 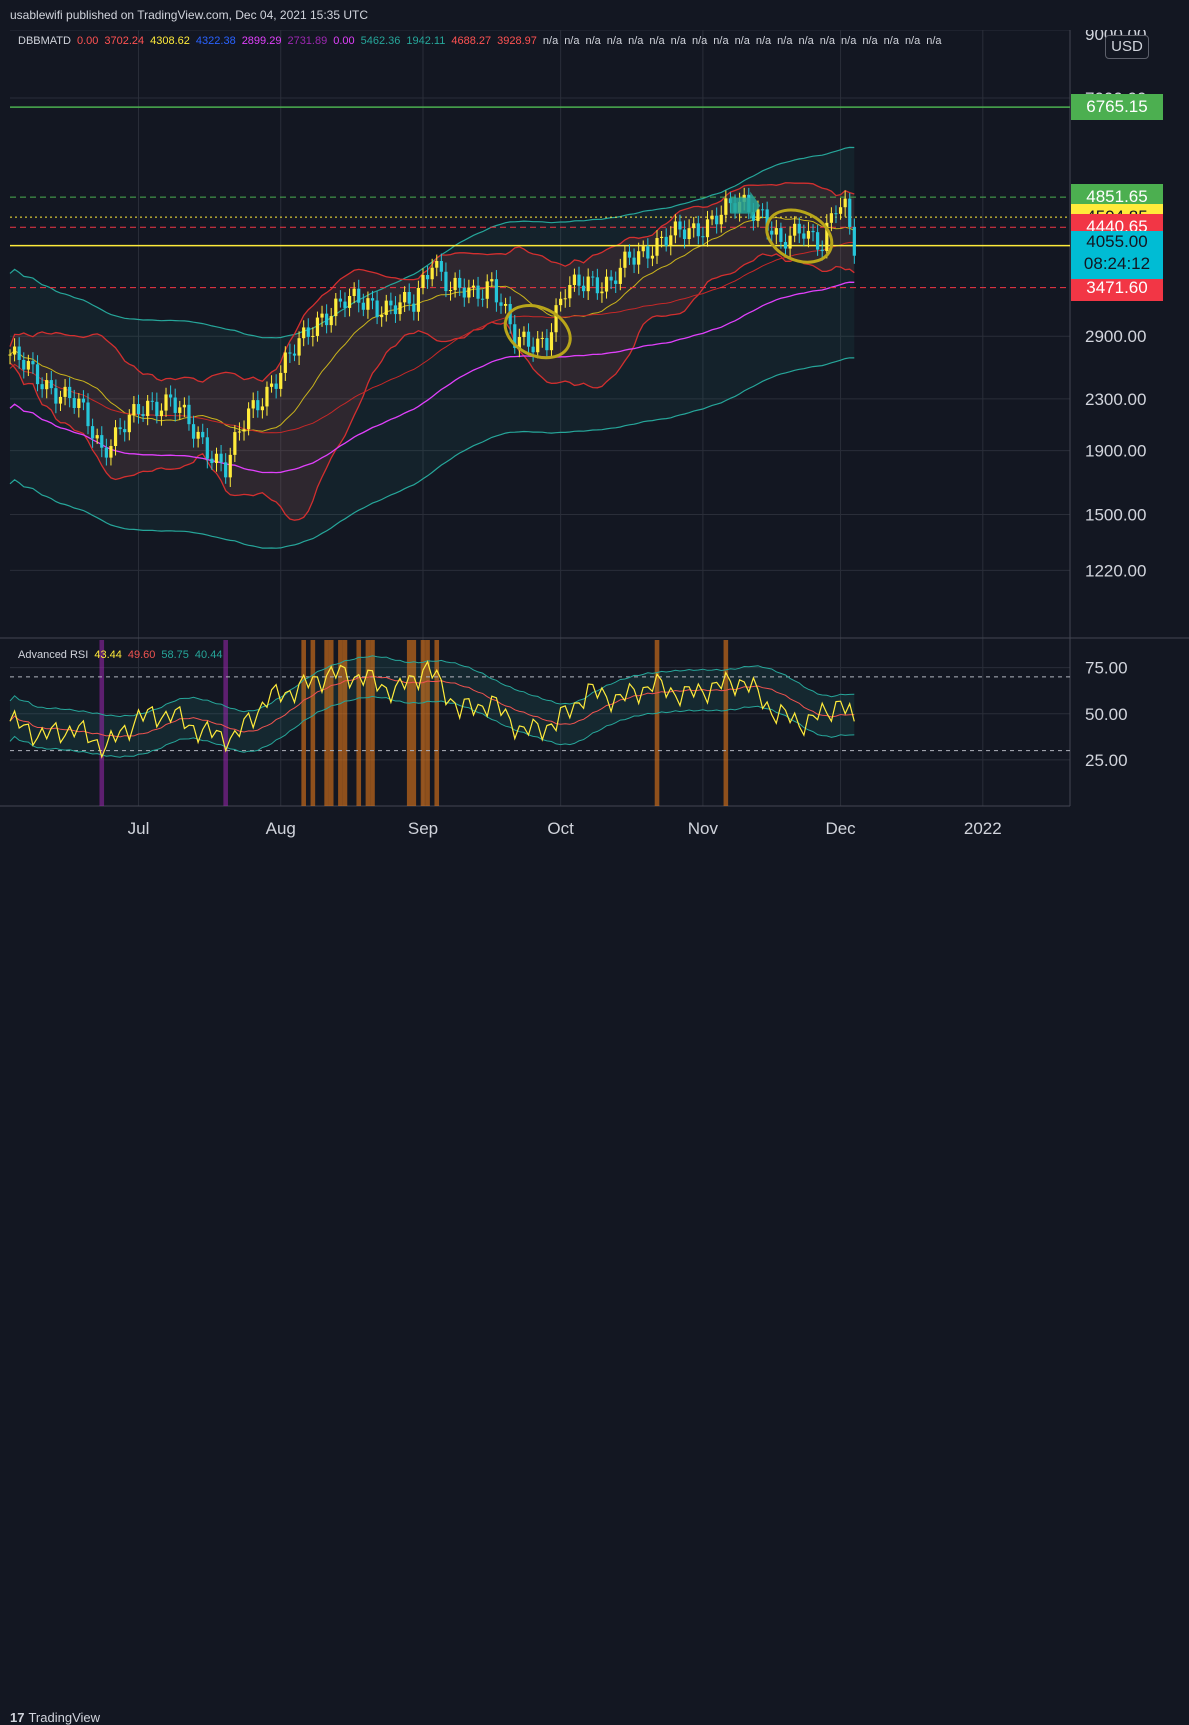 What do you see at coordinates (560, 828) in the screenshot?
I see `time-tick-label: Oct` at bounding box center [560, 828].